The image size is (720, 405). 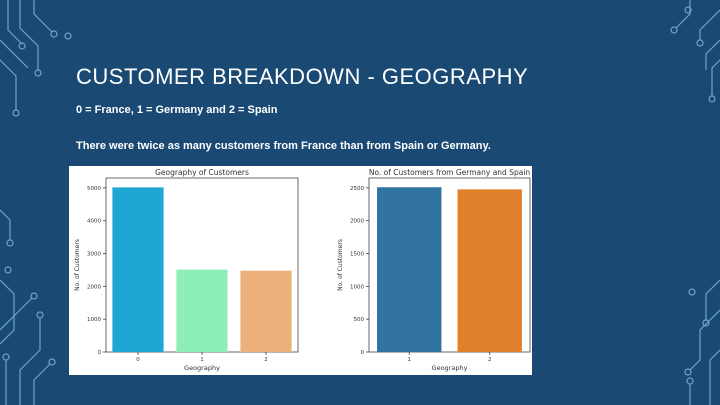 What do you see at coordinates (302, 76) in the screenshot?
I see `slide-title: CUSTOMER BREAKDOWN - GEOGRAPHY` at bounding box center [302, 76].